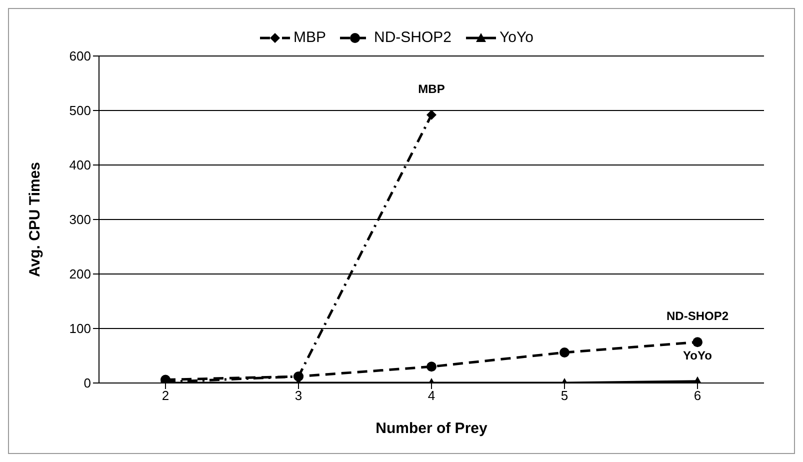 Image resolution: width=803 pixels, height=462 pixels. I want to click on y-tick-label: 200, so click(80, 274).